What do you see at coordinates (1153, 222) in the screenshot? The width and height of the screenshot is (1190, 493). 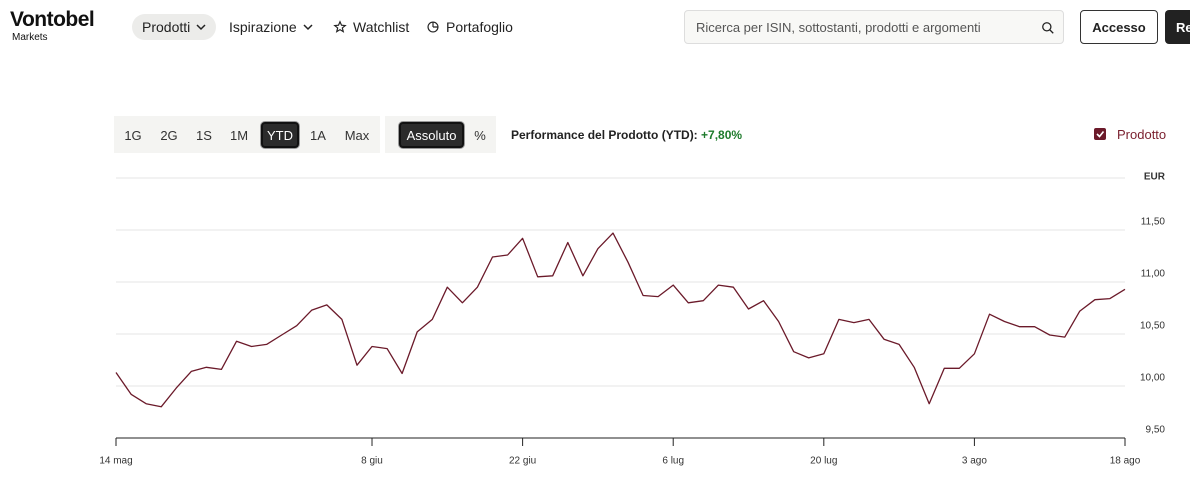 I see `y-tick-label: 11,50` at bounding box center [1153, 222].